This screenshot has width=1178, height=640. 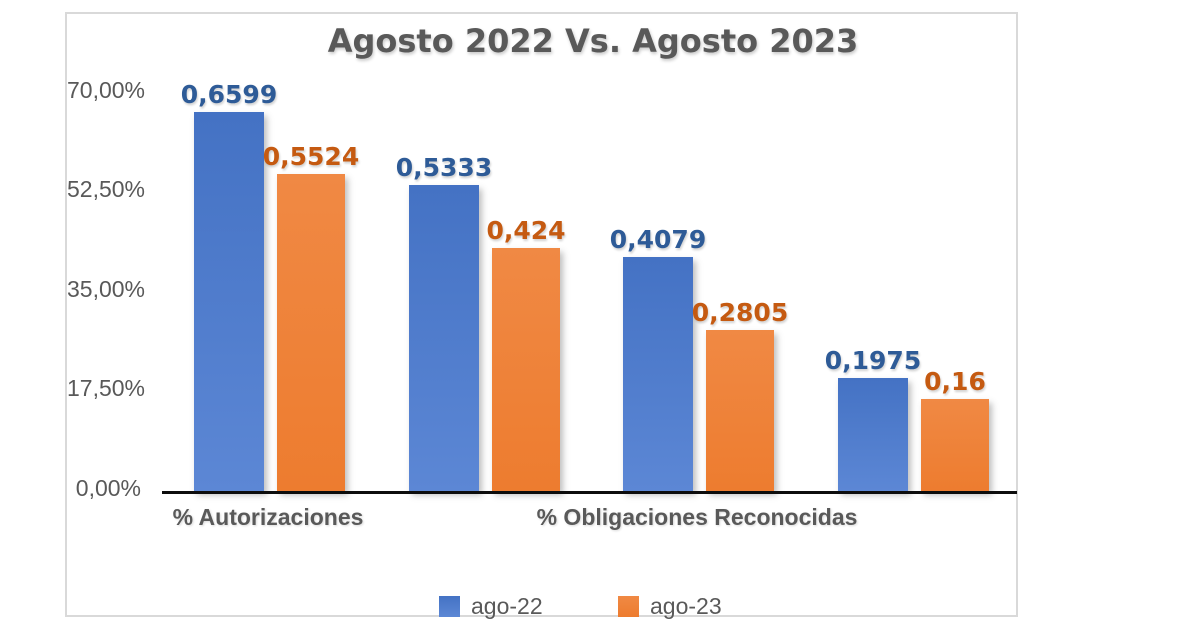 I want to click on data-label-ago-23-group-4: 0,16, so click(x=955, y=381).